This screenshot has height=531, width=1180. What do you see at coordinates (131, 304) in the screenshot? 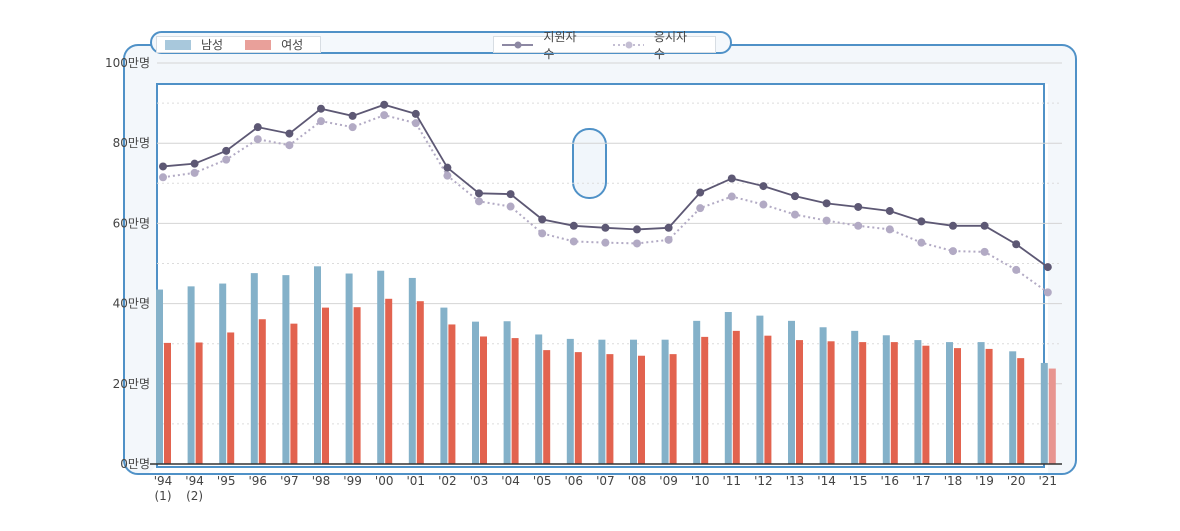
I see `y-tick-label: 40만명` at bounding box center [131, 304].